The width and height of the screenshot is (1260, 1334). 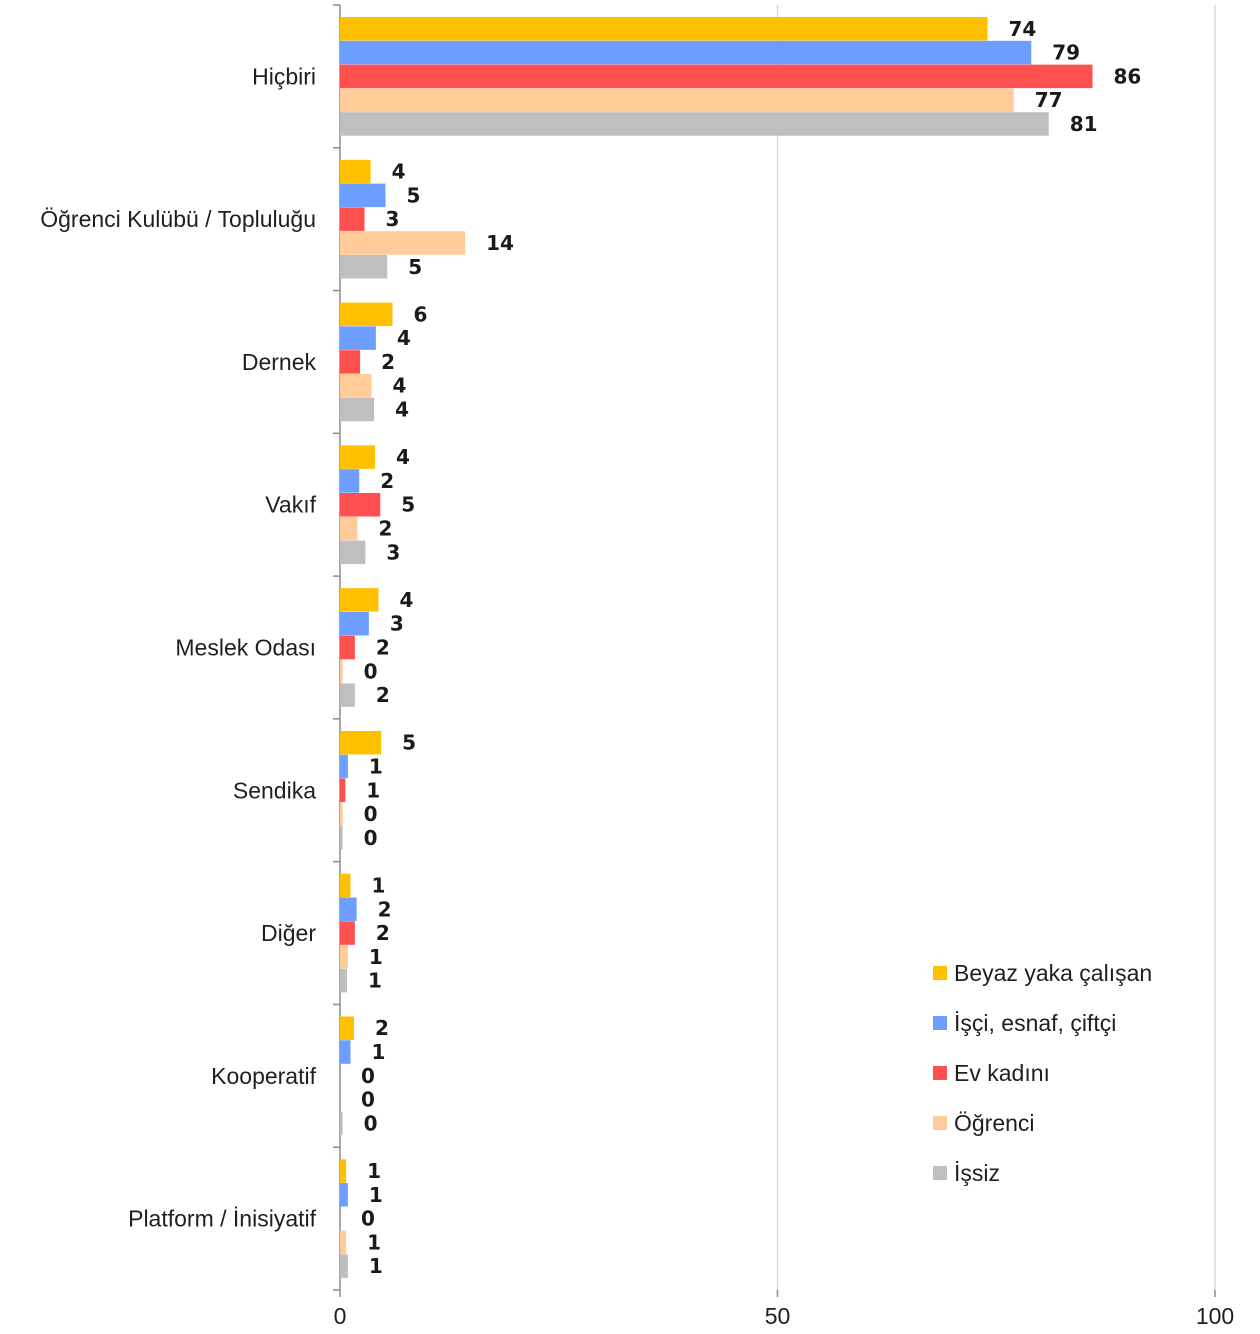 What do you see at coordinates (245, 648) in the screenshot?
I see `category-label: Meslek Odası` at bounding box center [245, 648].